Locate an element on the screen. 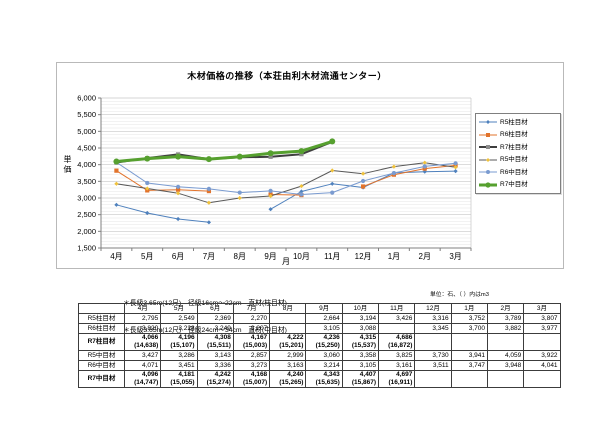  legend-entry-R5柱目材: R5柱目材 is located at coordinates (518, 122).